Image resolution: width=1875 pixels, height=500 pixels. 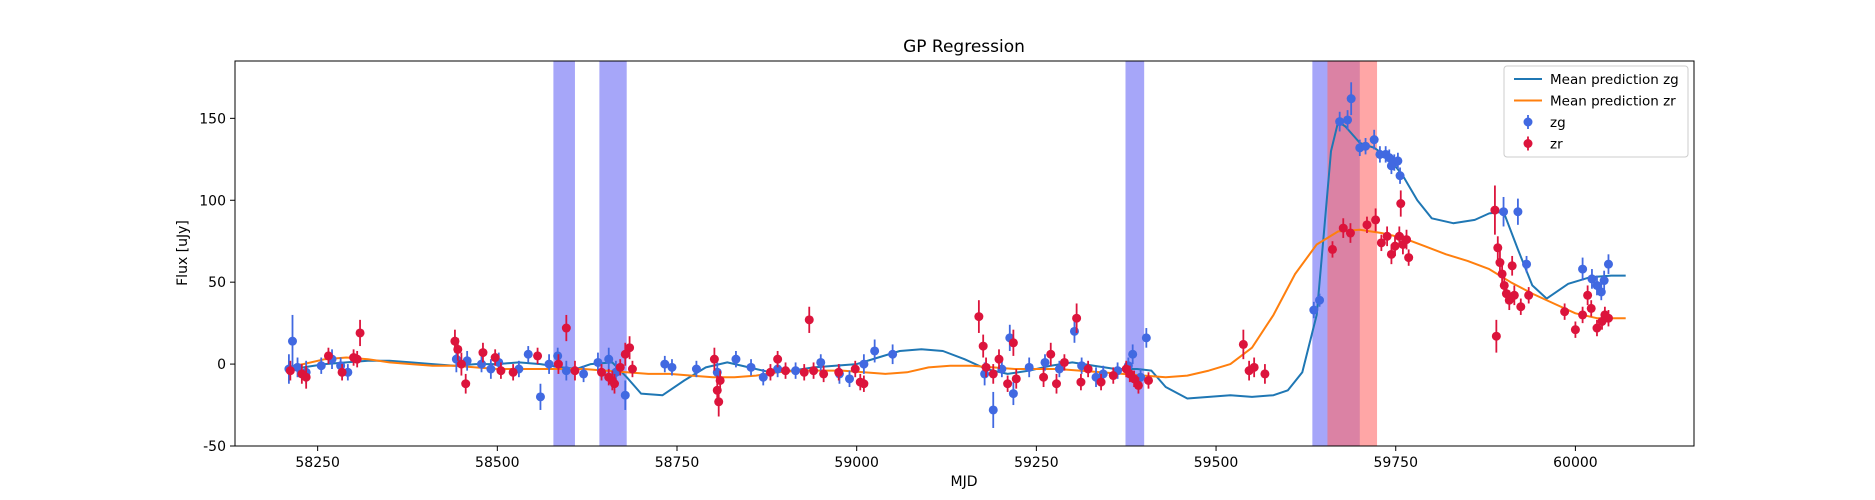 What do you see at coordinates (1395, 463) in the screenshot?
I see `x-tick-label: 59750` at bounding box center [1395, 463].